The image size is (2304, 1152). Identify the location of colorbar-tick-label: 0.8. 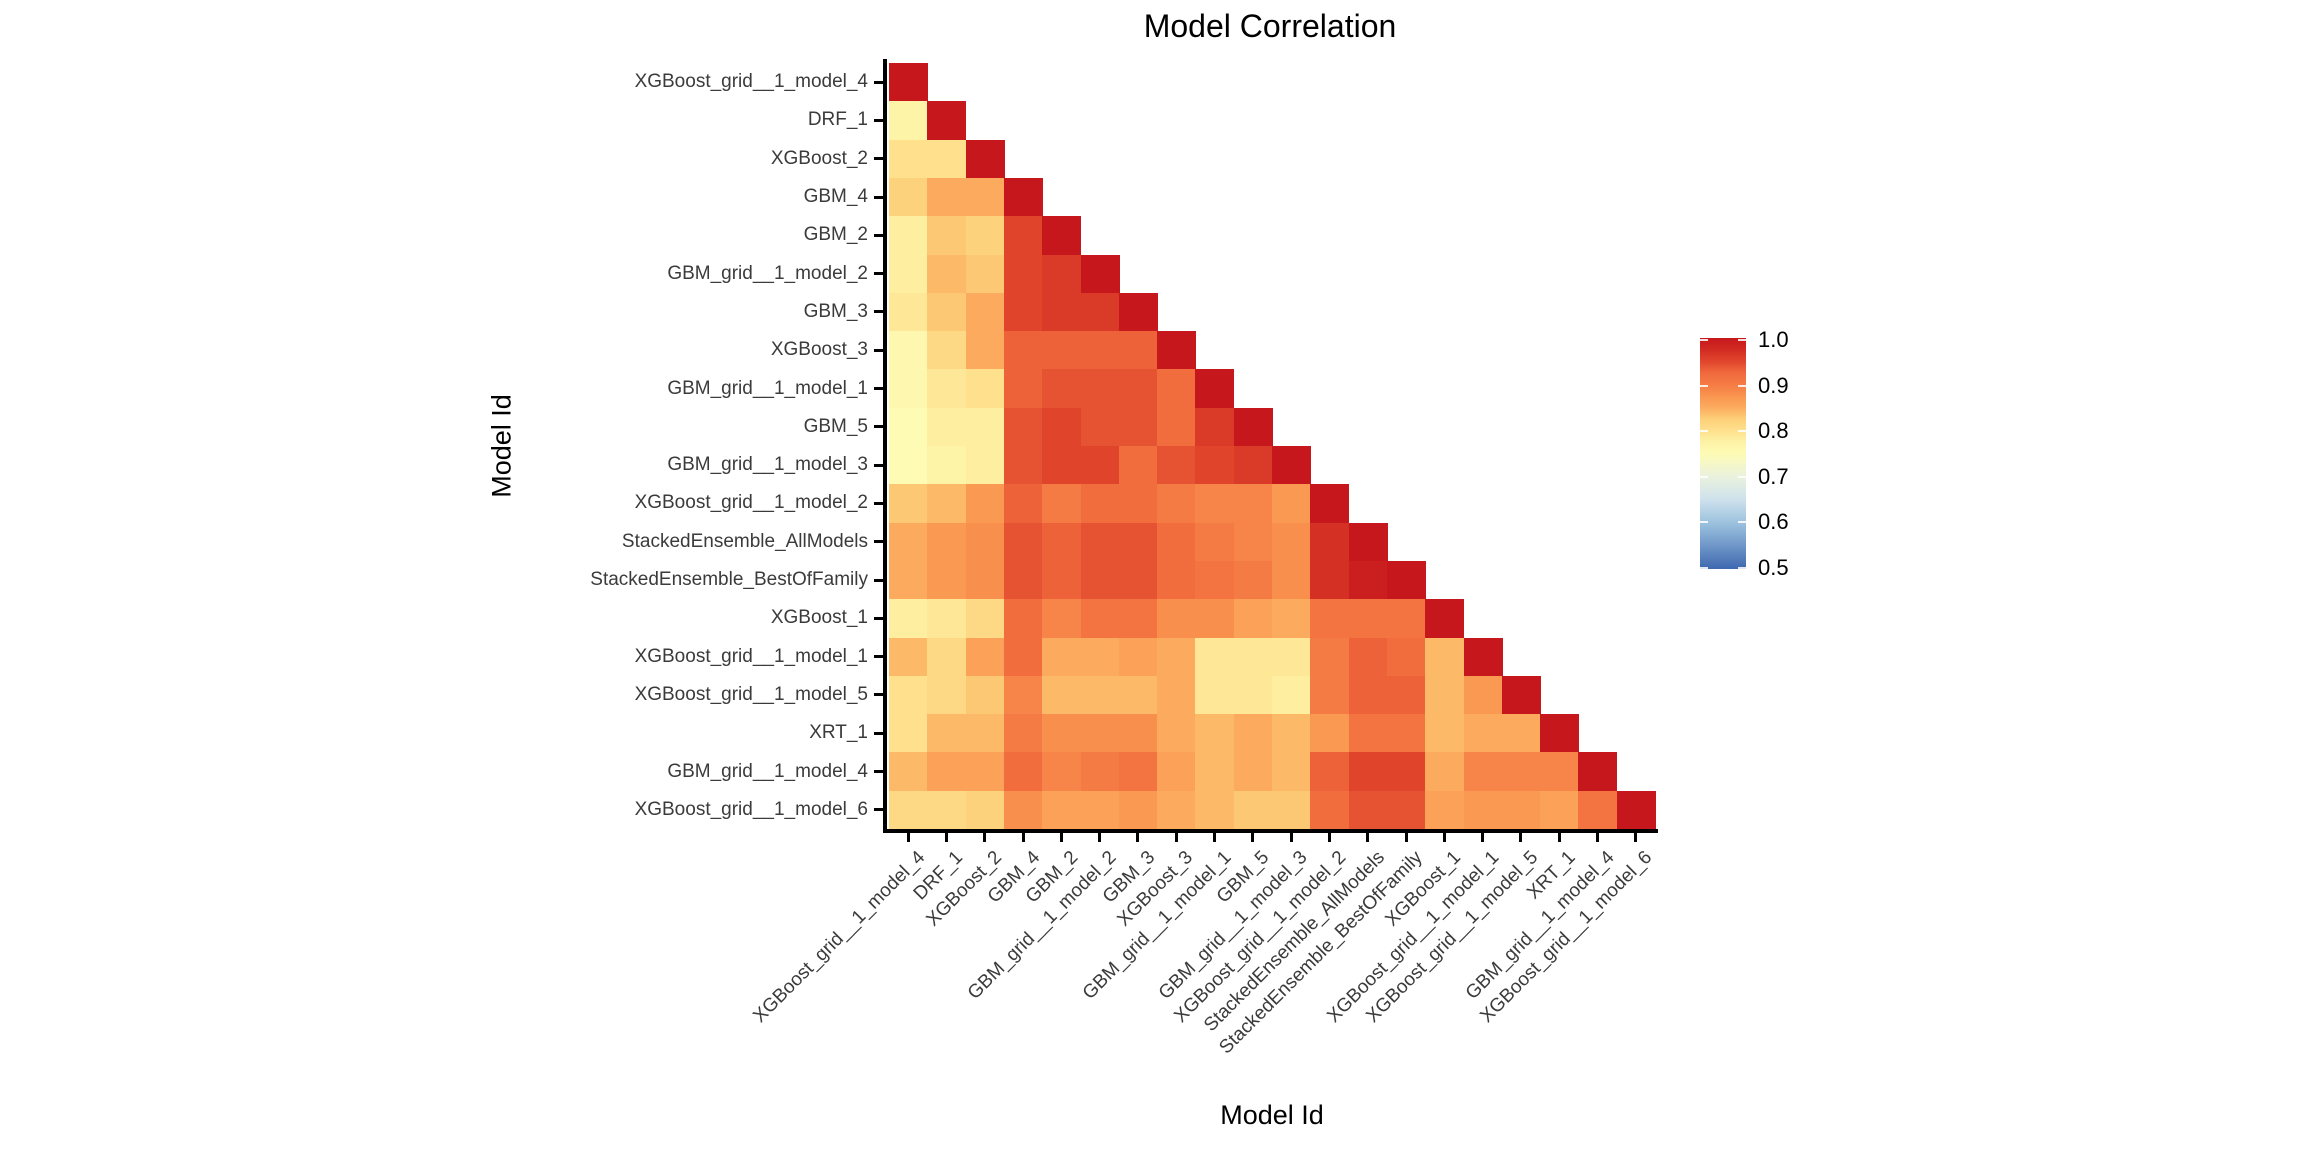
(1773, 431).